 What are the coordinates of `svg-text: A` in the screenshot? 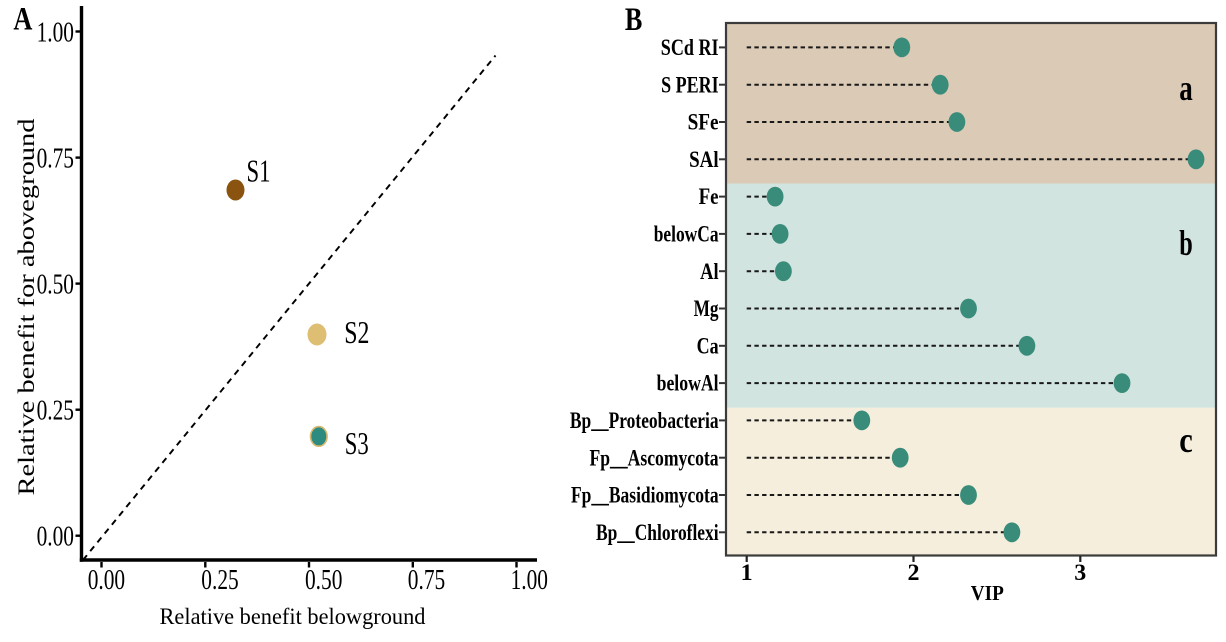 It's located at (22, 19).